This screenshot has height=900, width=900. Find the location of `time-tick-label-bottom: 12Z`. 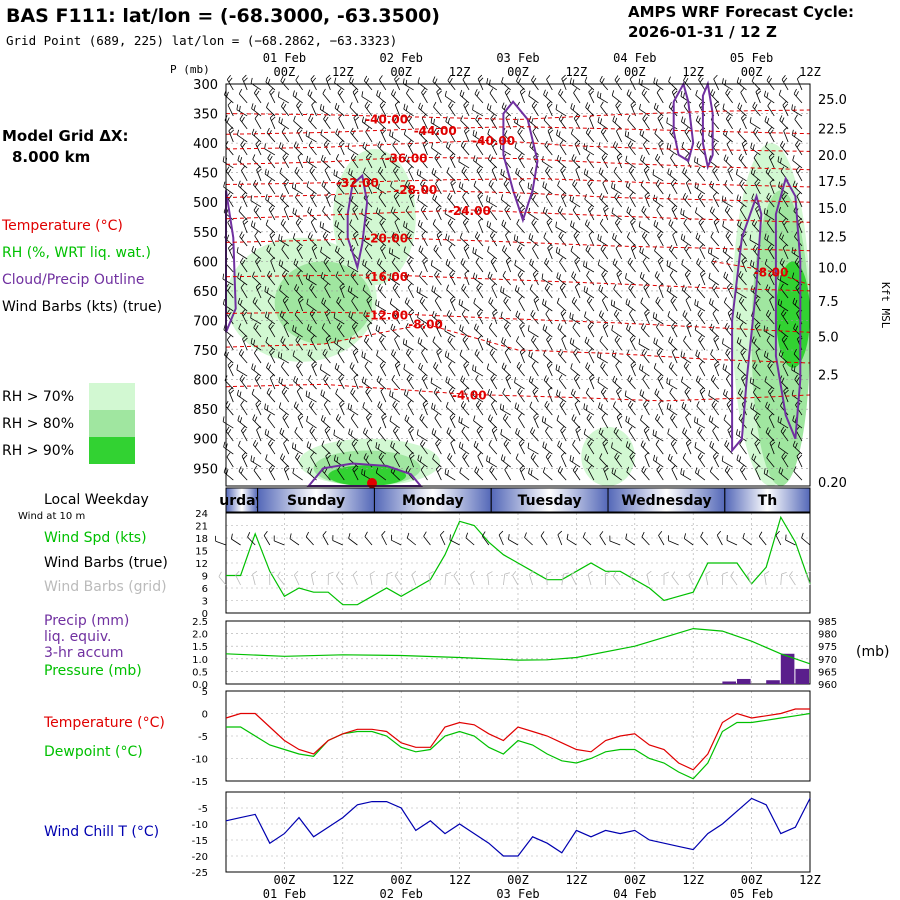

time-tick-label-bottom: 12Z is located at coordinates (460, 880).